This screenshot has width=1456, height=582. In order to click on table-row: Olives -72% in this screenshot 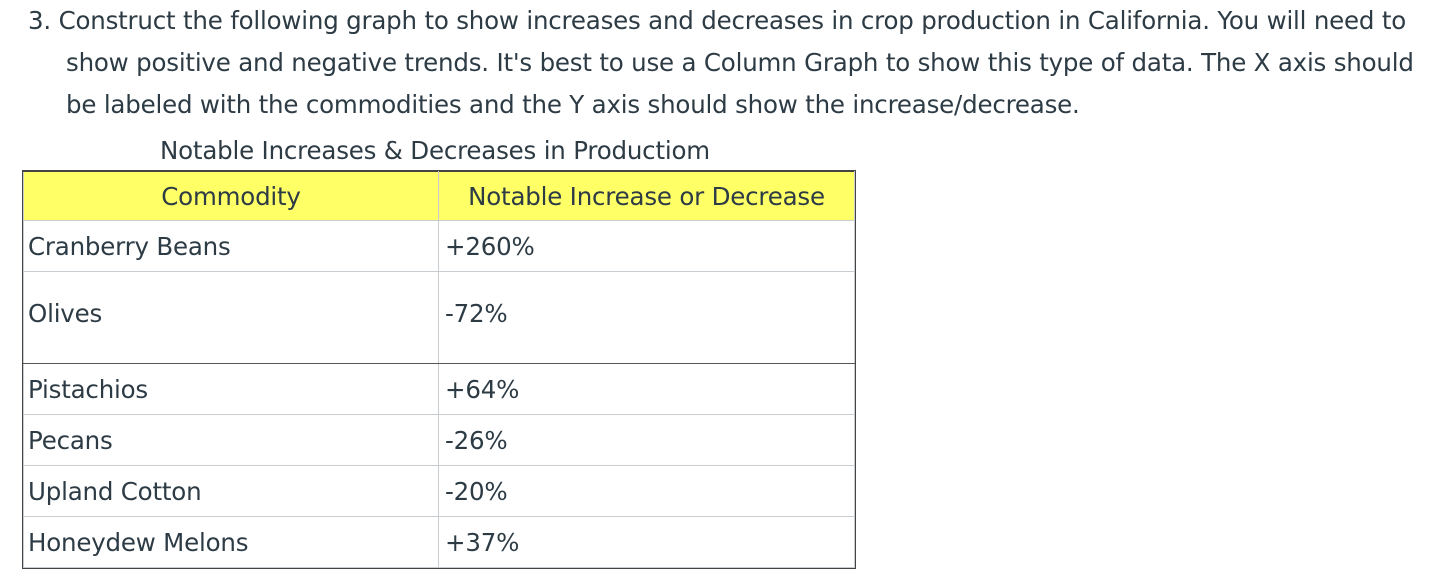, I will do `click(439, 317)`.